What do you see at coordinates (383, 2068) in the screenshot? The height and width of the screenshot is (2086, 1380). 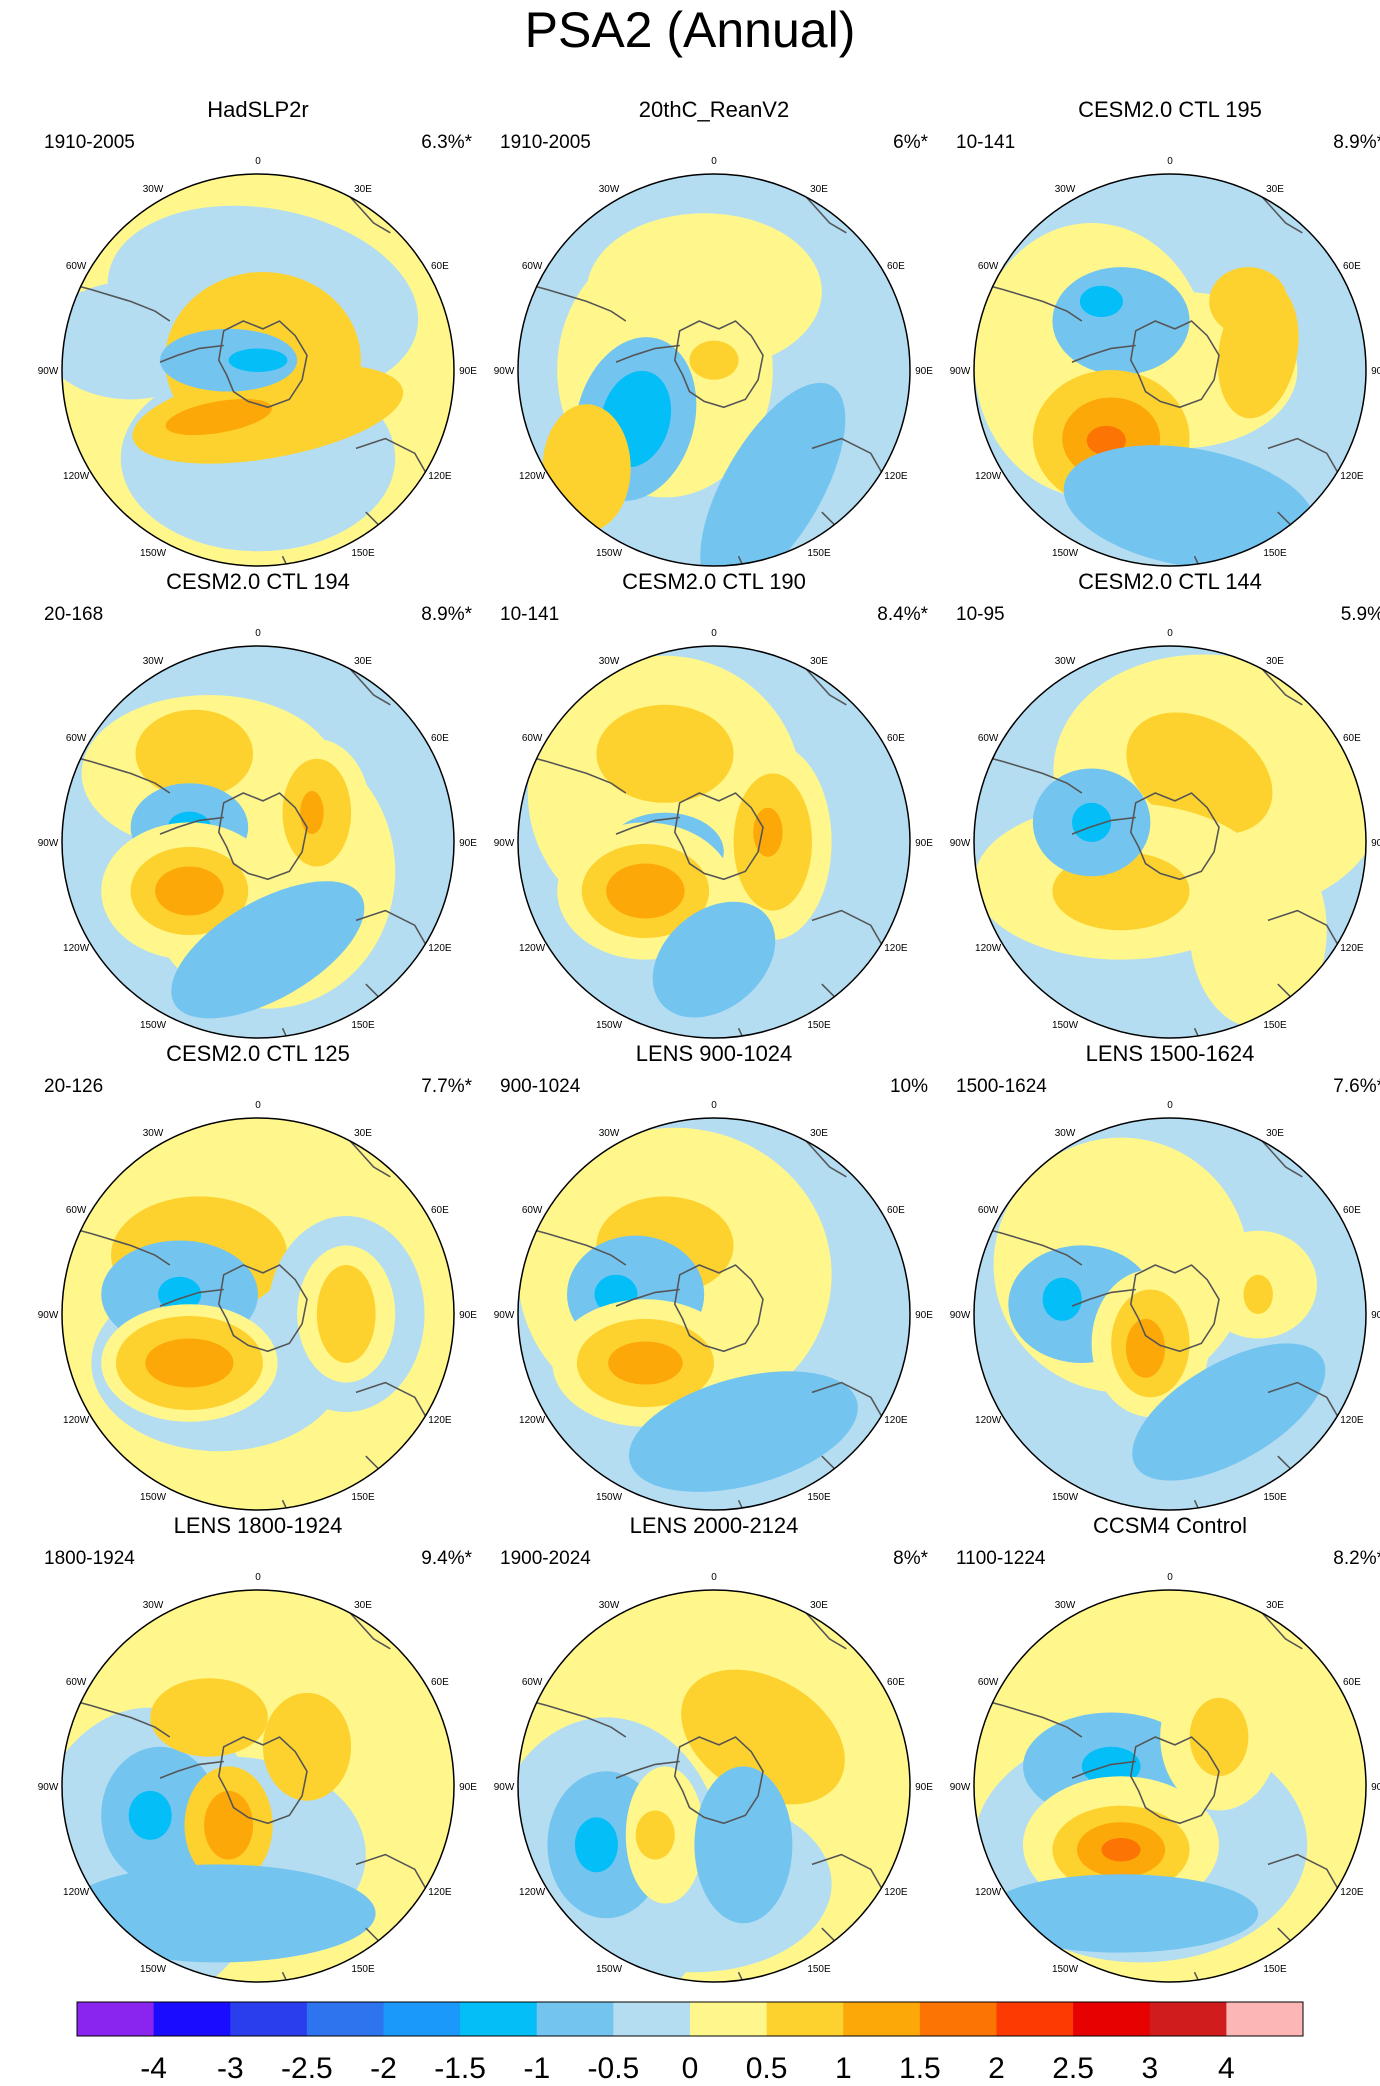 I see `colorbar-label: -2` at bounding box center [383, 2068].